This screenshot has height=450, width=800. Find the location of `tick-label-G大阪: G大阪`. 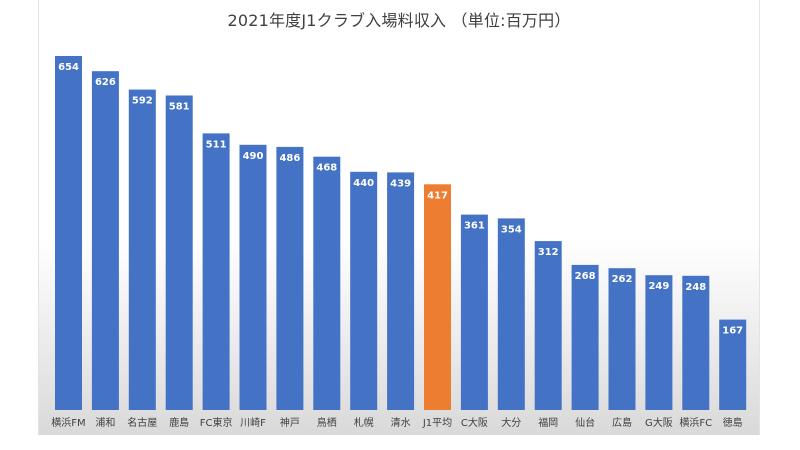

tick-label-G大阪: G大阪 is located at coordinates (659, 422).